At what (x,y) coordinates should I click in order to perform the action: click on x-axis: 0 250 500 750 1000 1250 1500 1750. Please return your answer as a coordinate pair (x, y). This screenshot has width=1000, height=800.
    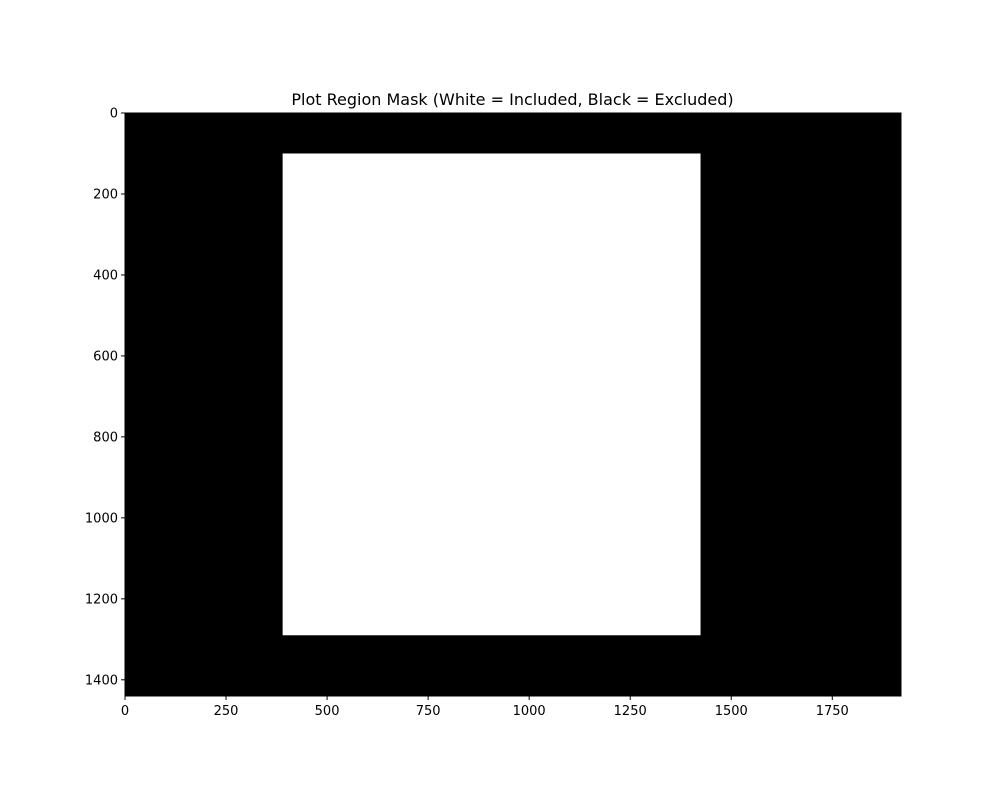
    Looking at the image, I should click on (485, 707).